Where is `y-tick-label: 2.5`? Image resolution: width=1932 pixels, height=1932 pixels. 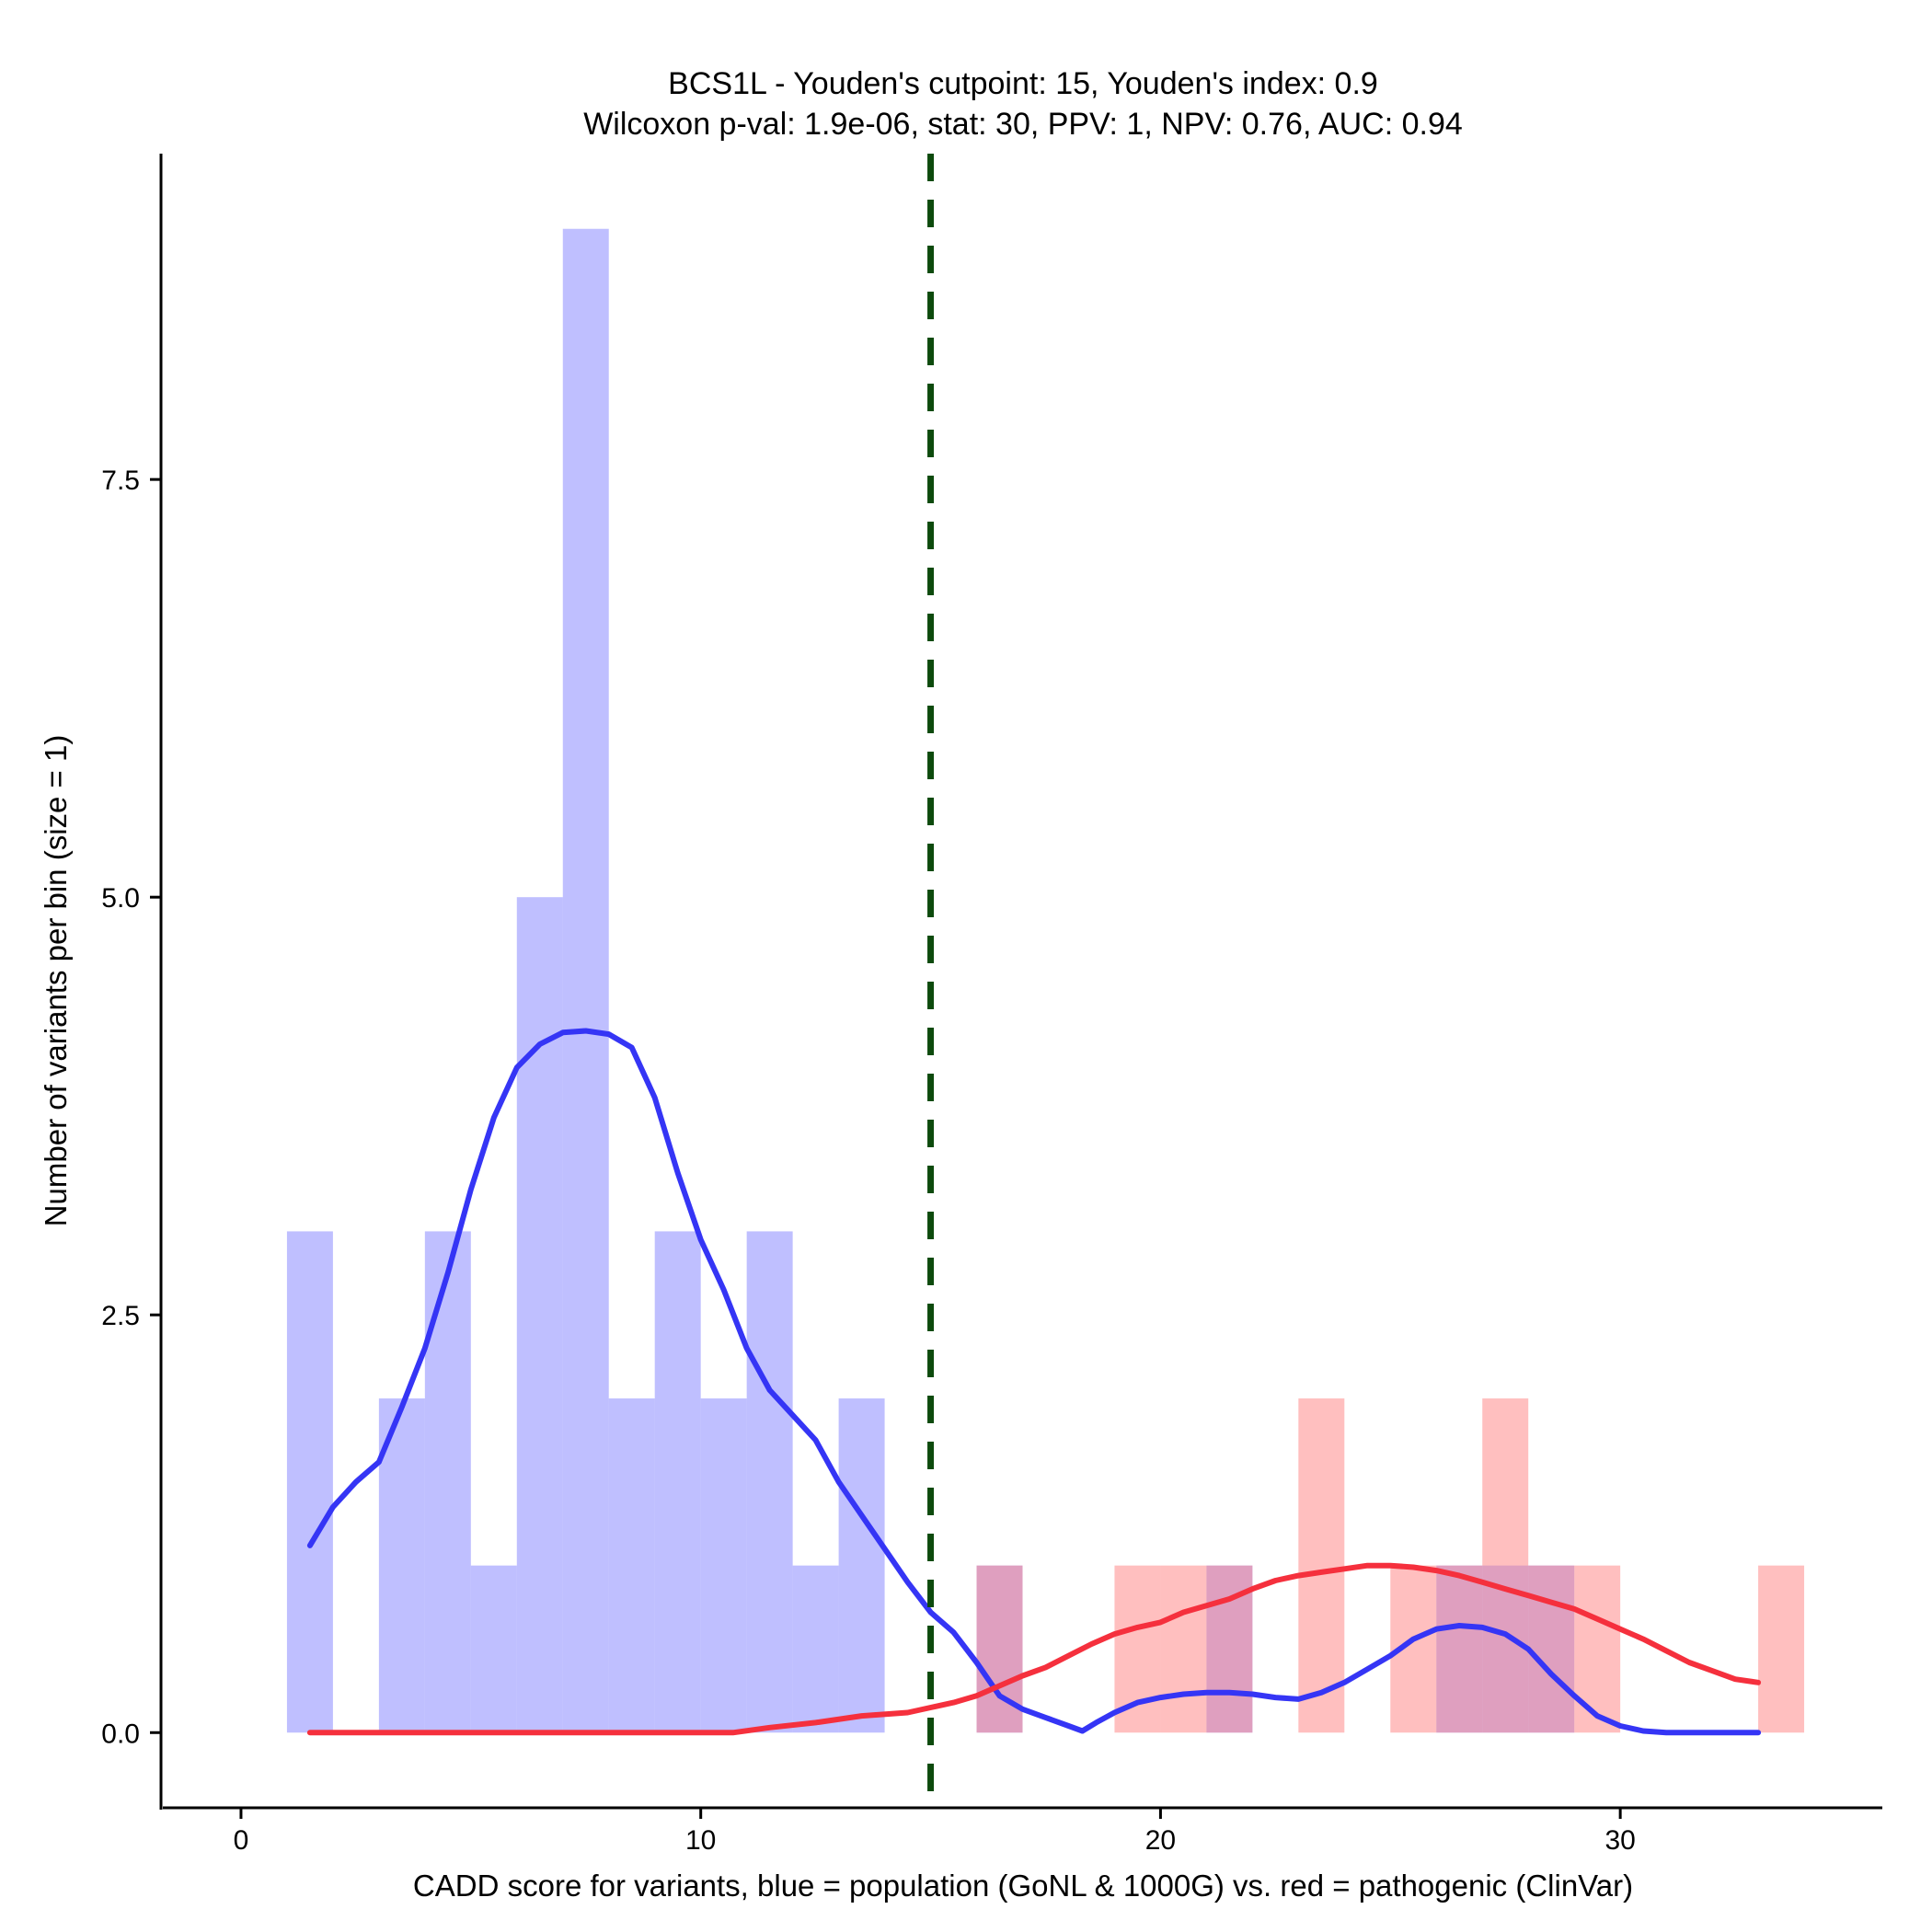
y-tick-label: 2.5 is located at coordinates (120, 1316).